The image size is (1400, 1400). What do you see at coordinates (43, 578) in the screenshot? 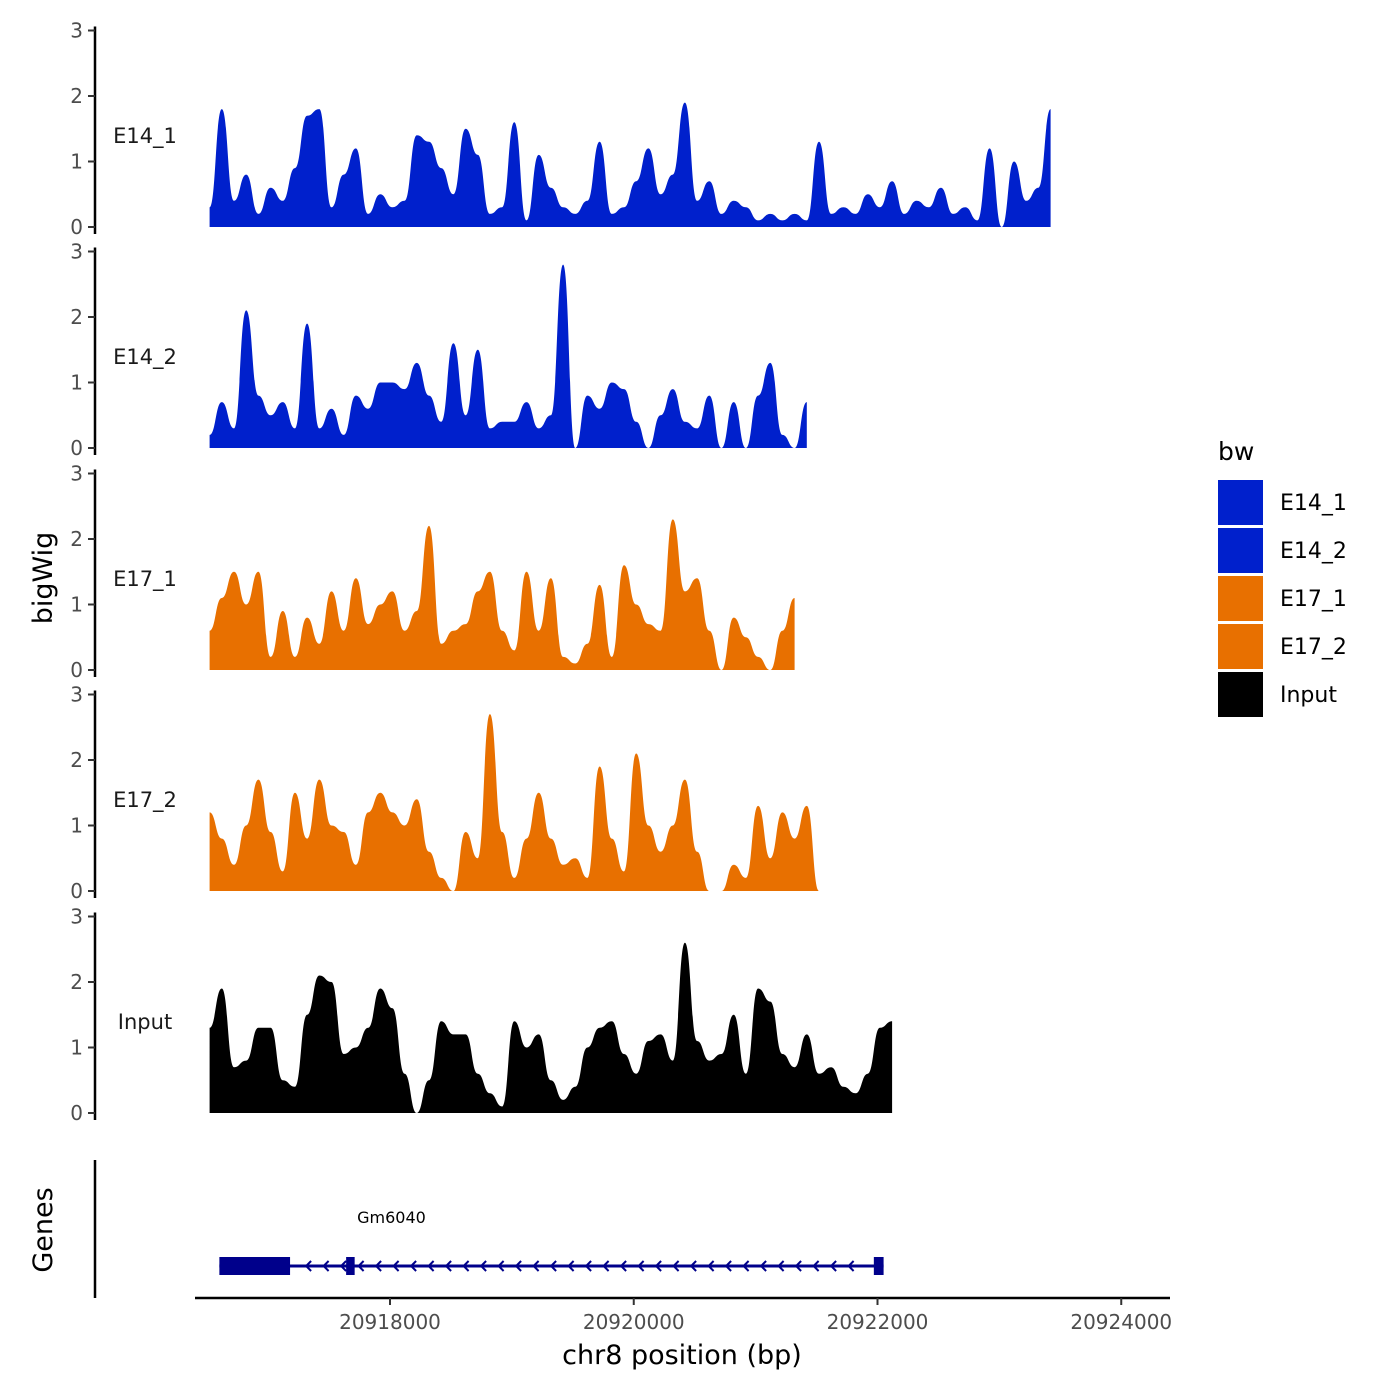
I see `y-axis-title: bigWig` at bounding box center [43, 578].